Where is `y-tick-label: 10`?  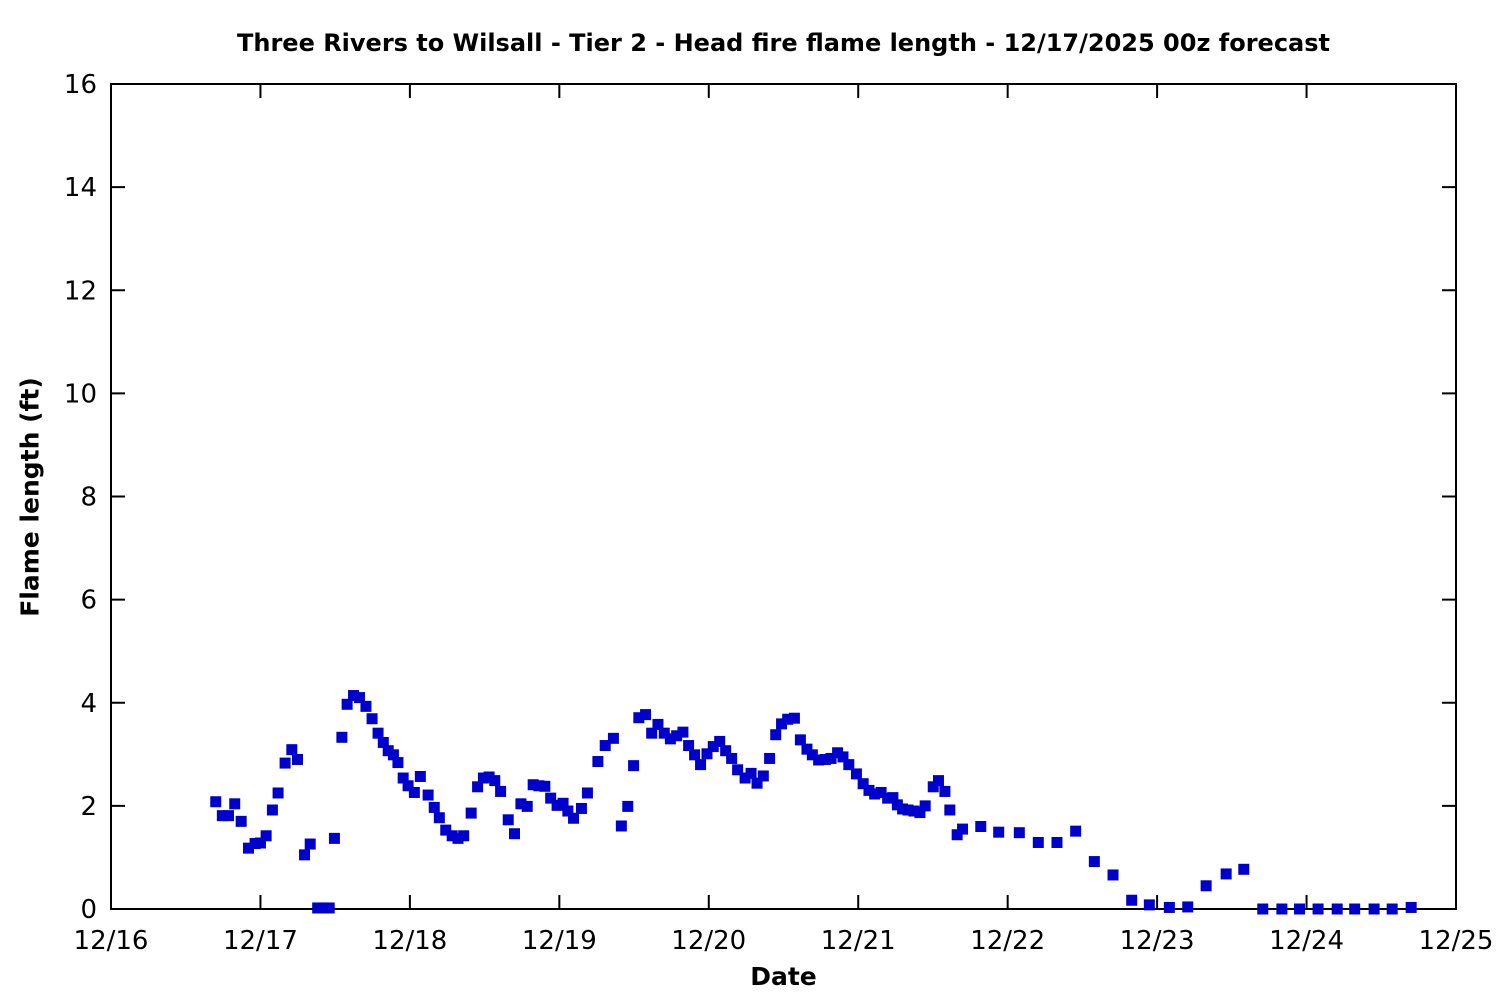 y-tick-label: 10 is located at coordinates (80, 394).